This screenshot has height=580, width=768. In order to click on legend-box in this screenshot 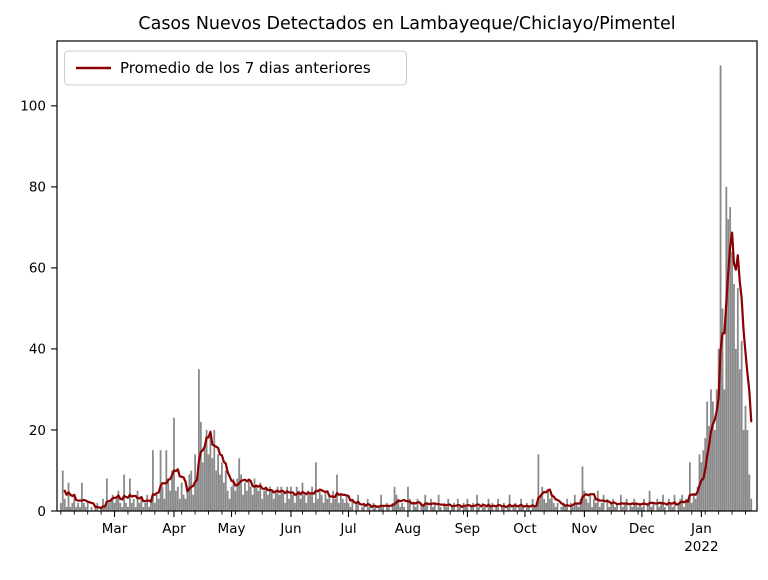, I will do `click(235, 68)`.